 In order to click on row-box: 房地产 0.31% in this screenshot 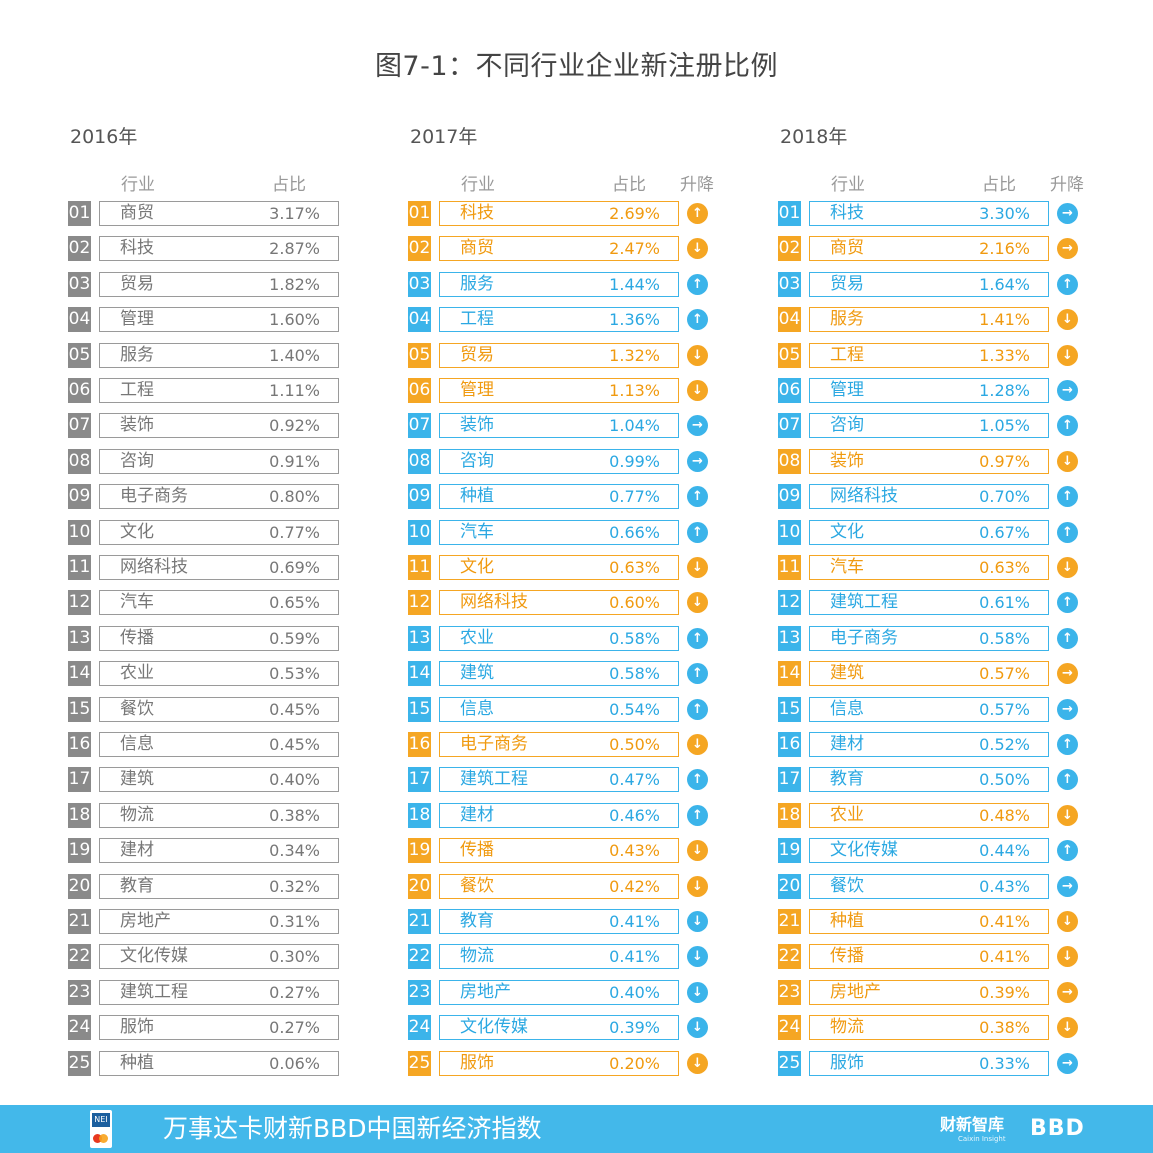, I will do `click(219, 921)`.